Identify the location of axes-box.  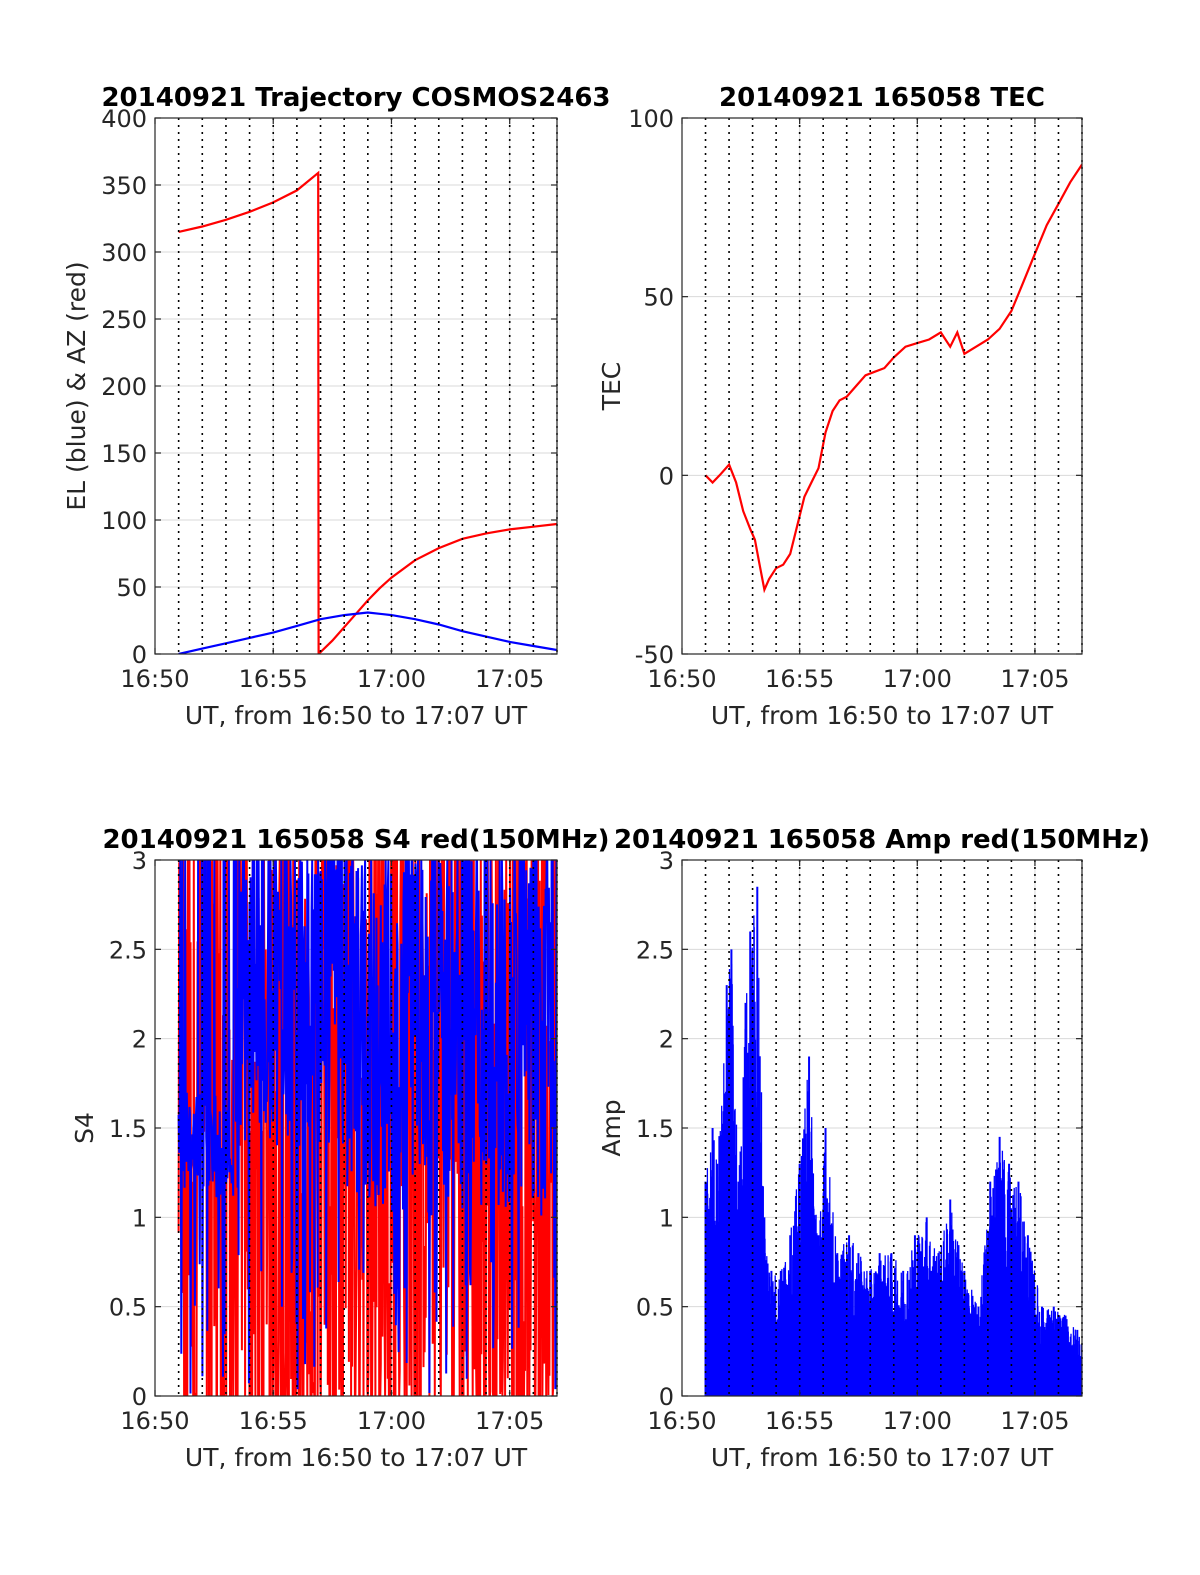
(882, 386).